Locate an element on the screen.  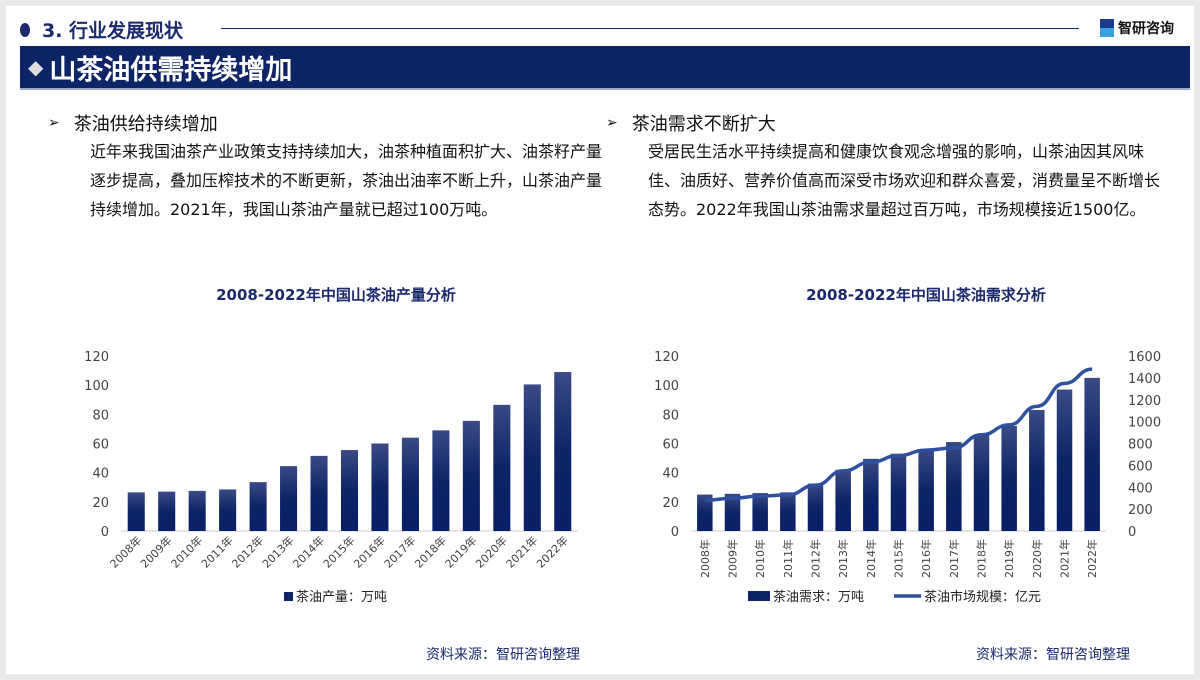
right-source: 资料来源：智研咨询整理 is located at coordinates (1053, 655).